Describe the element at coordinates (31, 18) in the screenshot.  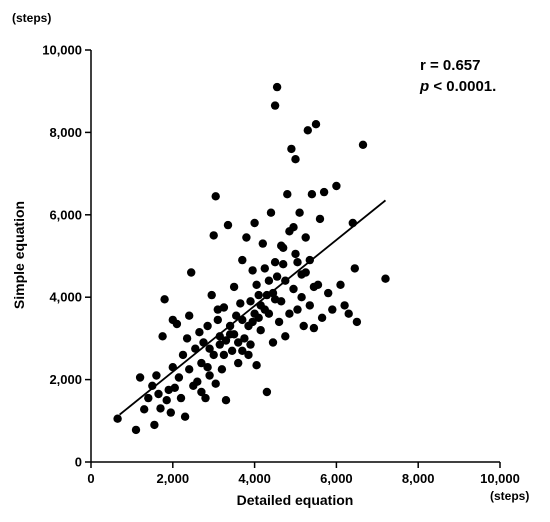
I see `y-axis-unit: (steps)` at that location.